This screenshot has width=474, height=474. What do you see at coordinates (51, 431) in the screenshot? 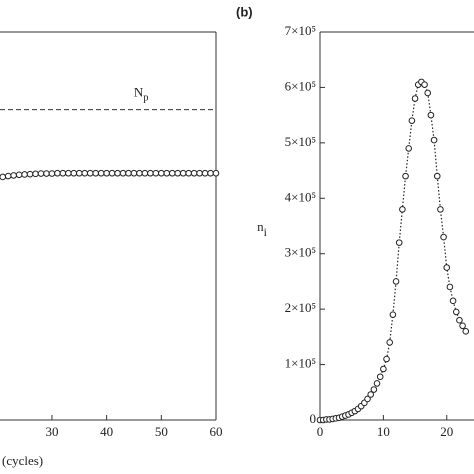
I see `x-tick-label: 30` at bounding box center [51, 431].